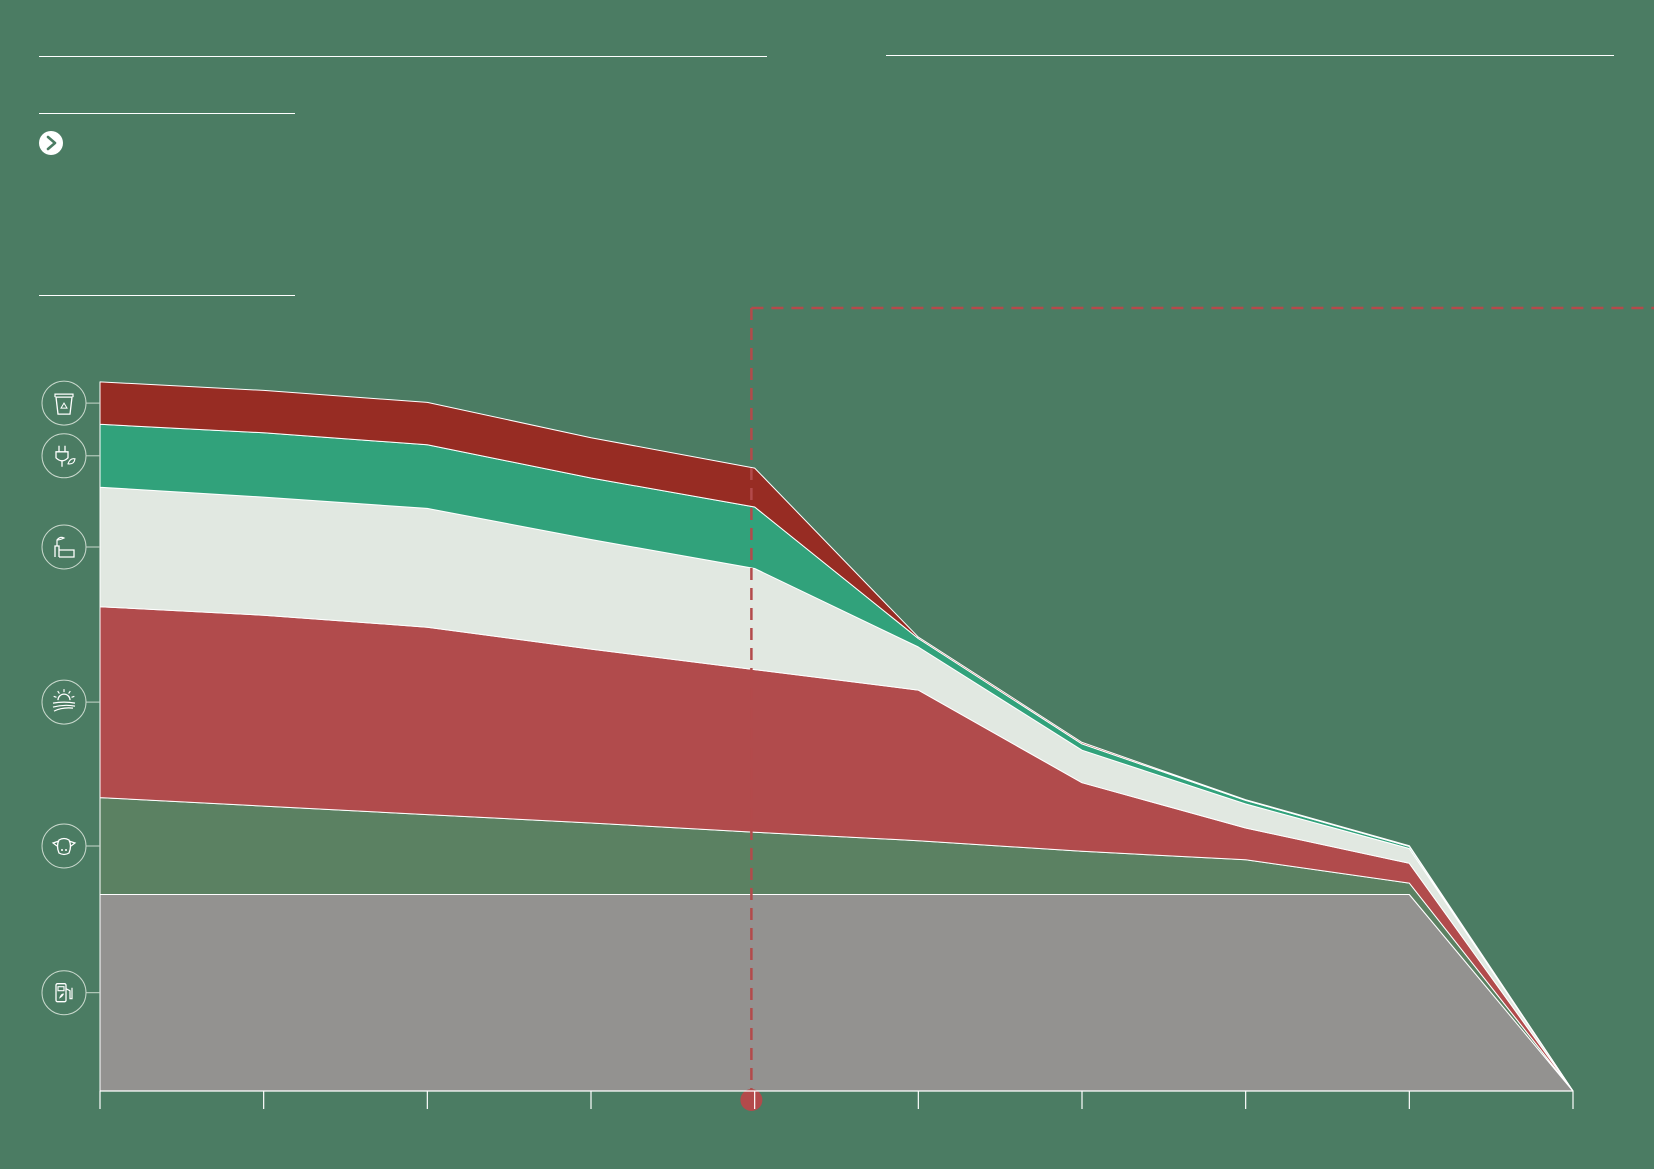  I want to click on fuel-pump-icon, so click(70, 993).